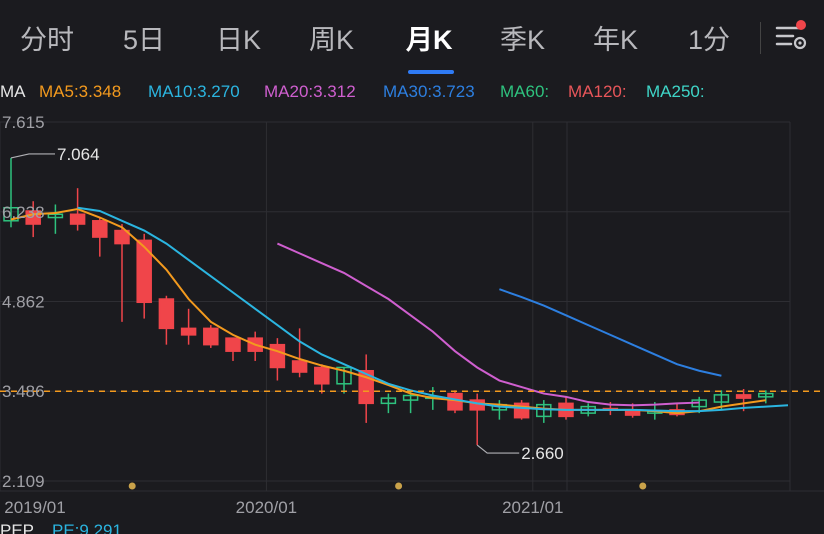  I want to click on pe-indicator-label: PEP, so click(17, 527).